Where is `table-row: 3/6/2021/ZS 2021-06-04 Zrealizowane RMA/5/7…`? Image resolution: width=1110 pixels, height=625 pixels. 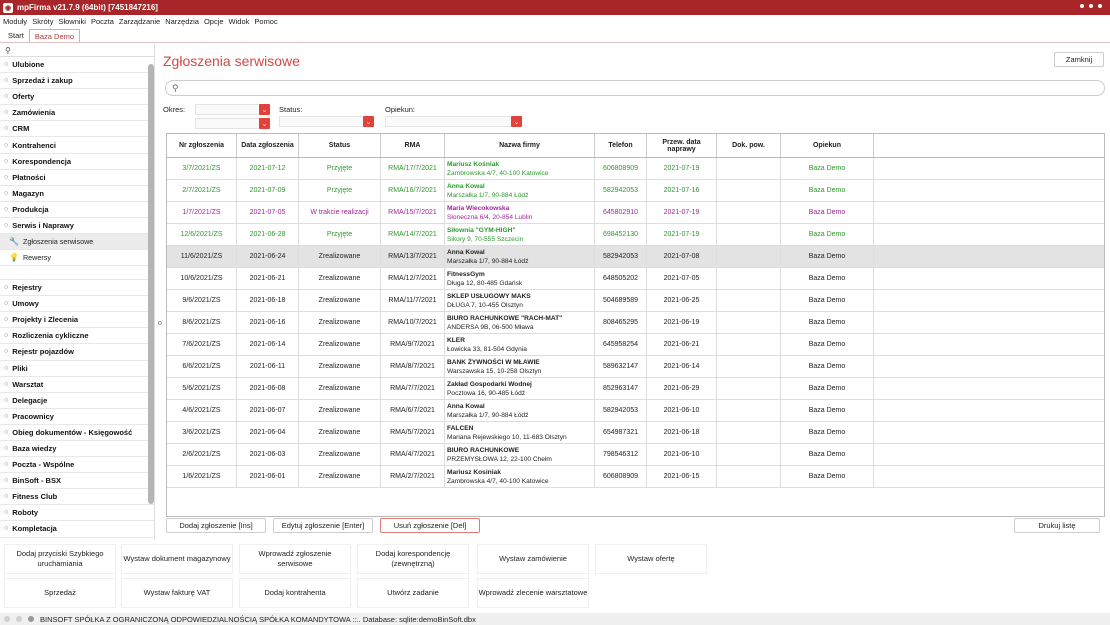
table-row: 3/6/2021/ZS 2021-06-04 Zrealizowane RMA/5/7… is located at coordinates (635, 433).